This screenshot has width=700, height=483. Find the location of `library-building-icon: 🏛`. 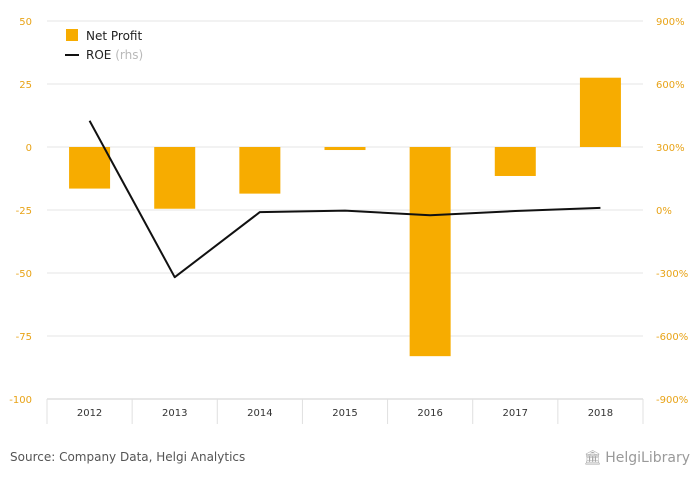

library-building-icon: 🏛 is located at coordinates (592, 458).